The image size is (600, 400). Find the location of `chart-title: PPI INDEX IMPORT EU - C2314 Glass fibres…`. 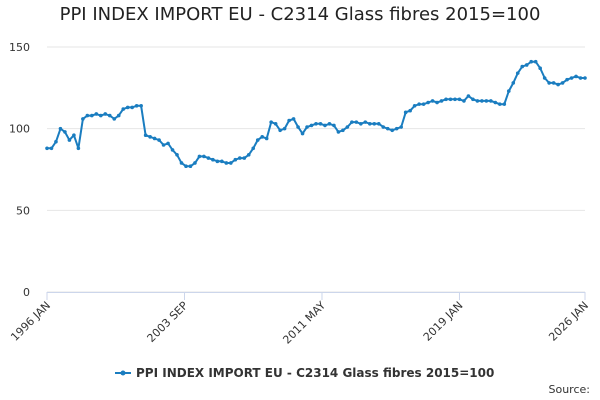

chart-title: PPI INDEX IMPORT EU - C2314 Glass fibres… is located at coordinates (300, 14).